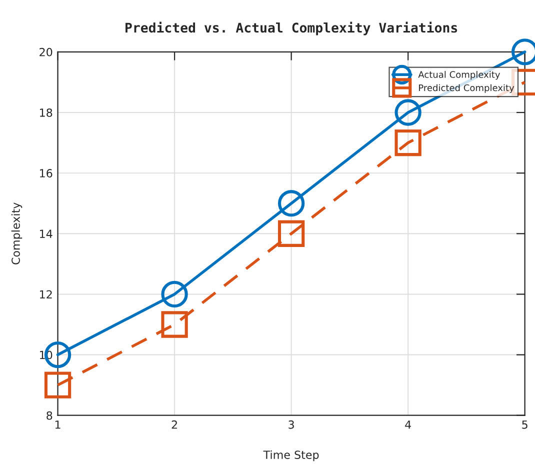  I want to click on legend-label: Actual Complexity, so click(459, 75).